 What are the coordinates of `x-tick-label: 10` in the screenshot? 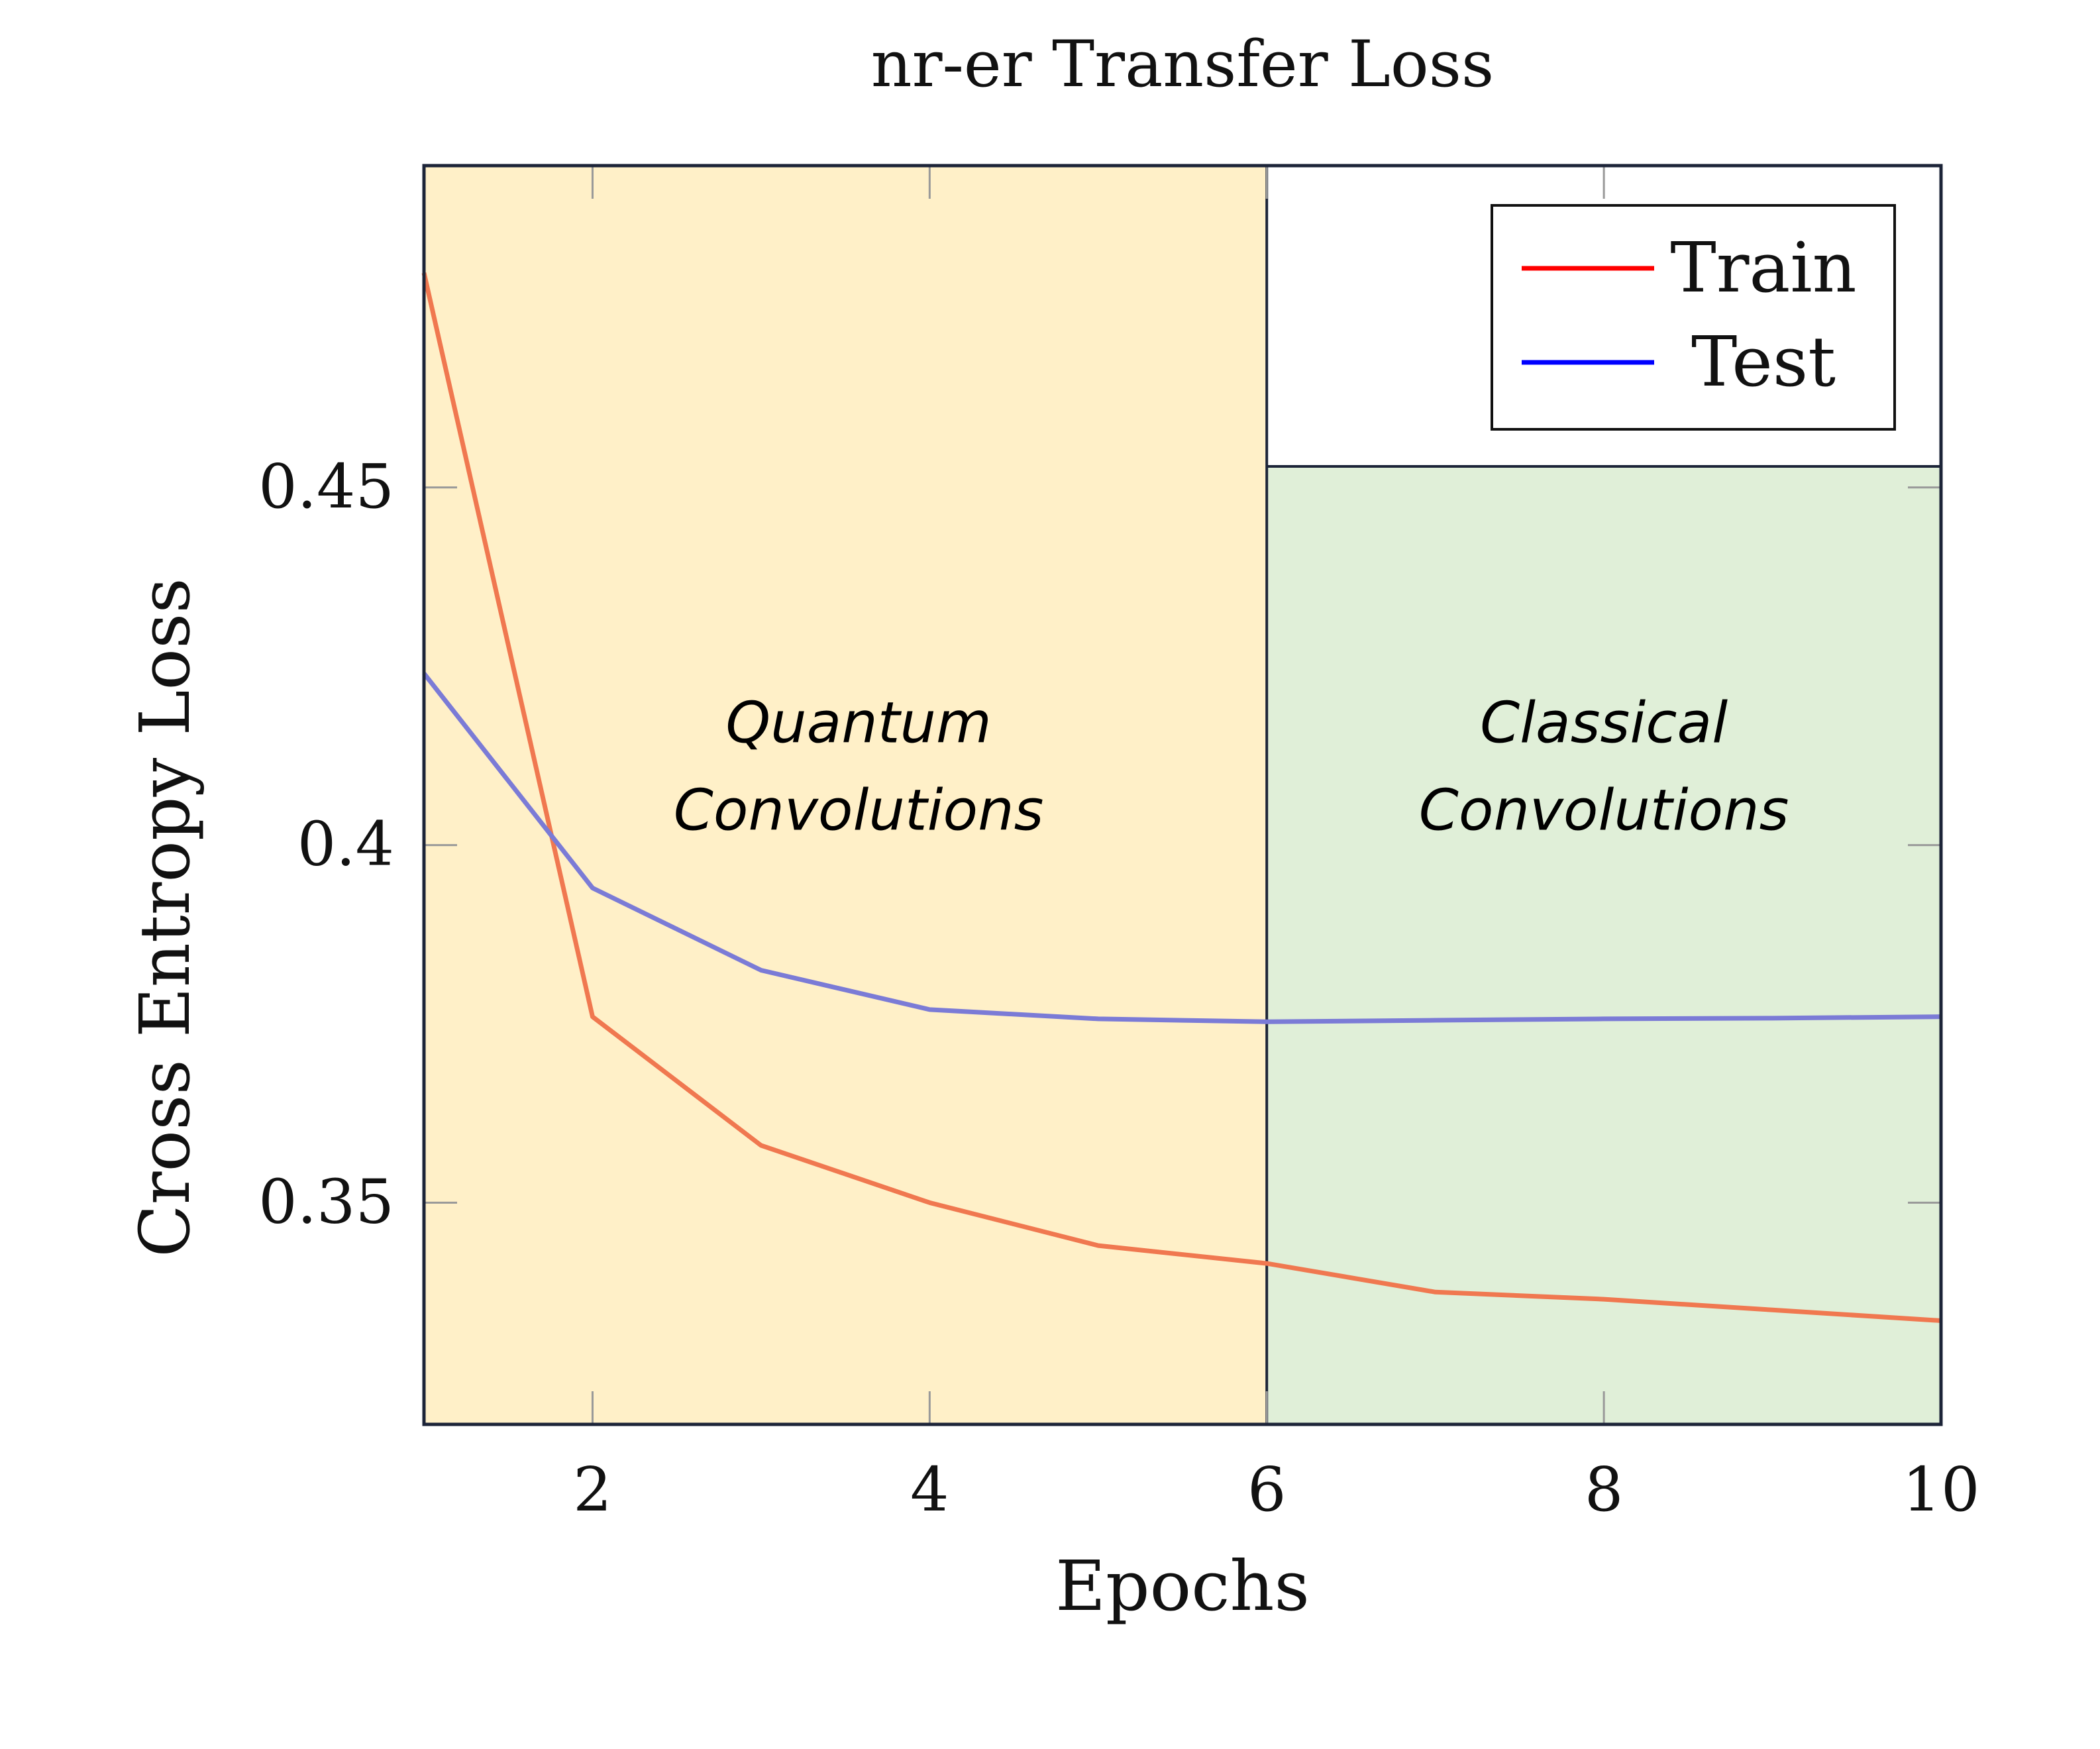 It's located at (1940, 1489).